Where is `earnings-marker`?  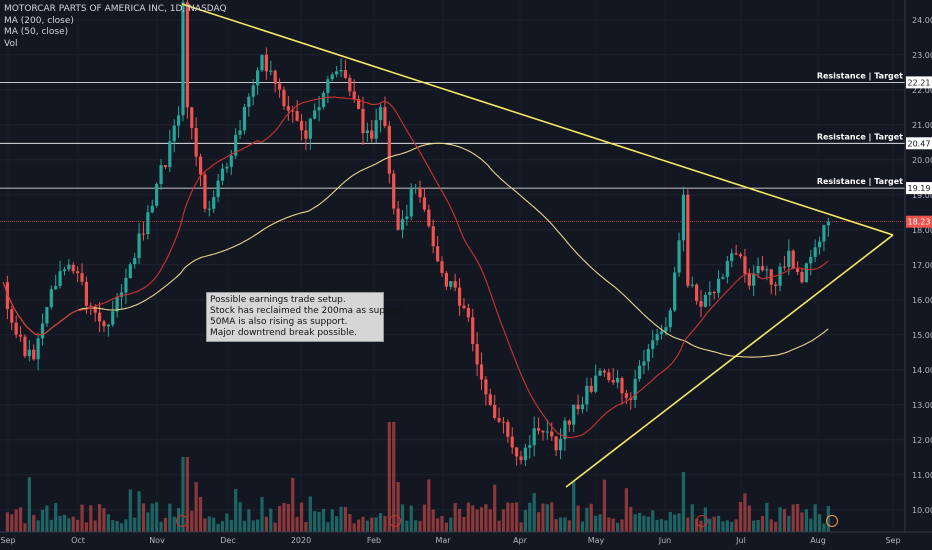
earnings-marker is located at coordinates (702, 521).